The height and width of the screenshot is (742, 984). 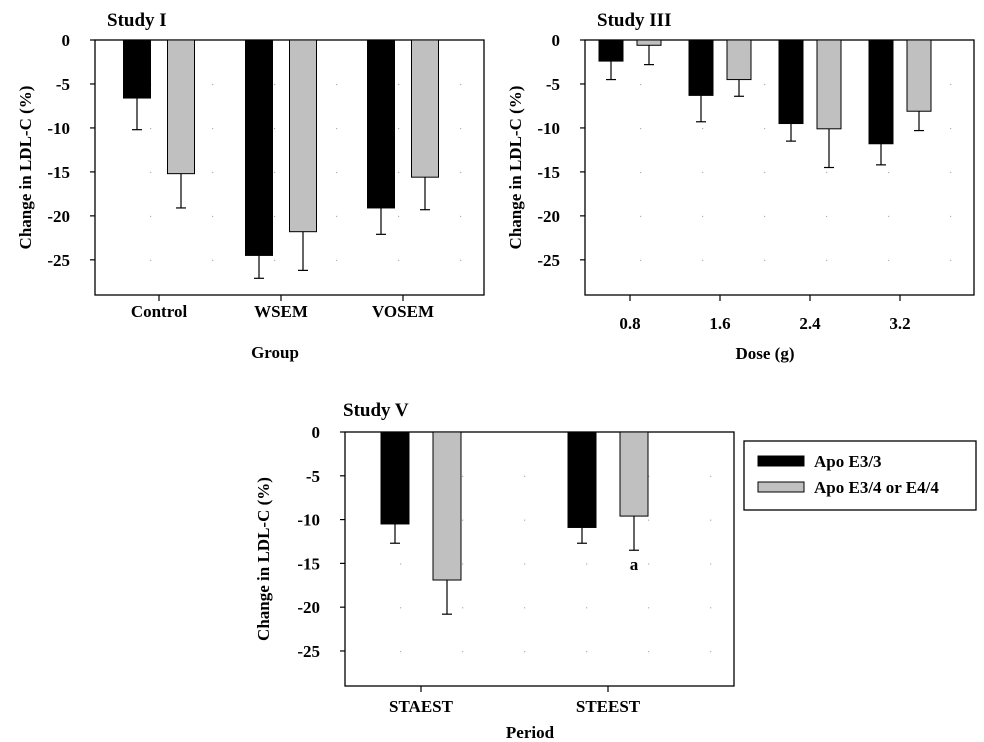 What do you see at coordinates (608, 706) in the screenshot?
I see `x-tick-label: STEEST` at bounding box center [608, 706].